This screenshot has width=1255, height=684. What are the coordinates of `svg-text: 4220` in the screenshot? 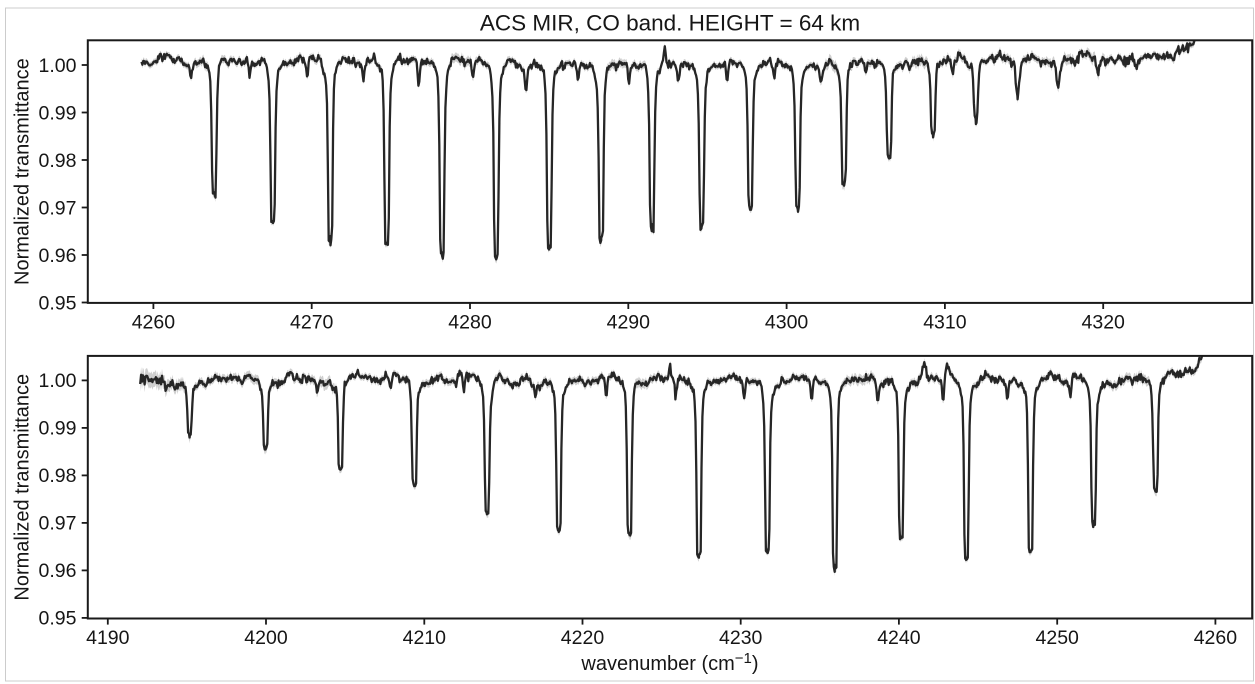 It's located at (583, 638).